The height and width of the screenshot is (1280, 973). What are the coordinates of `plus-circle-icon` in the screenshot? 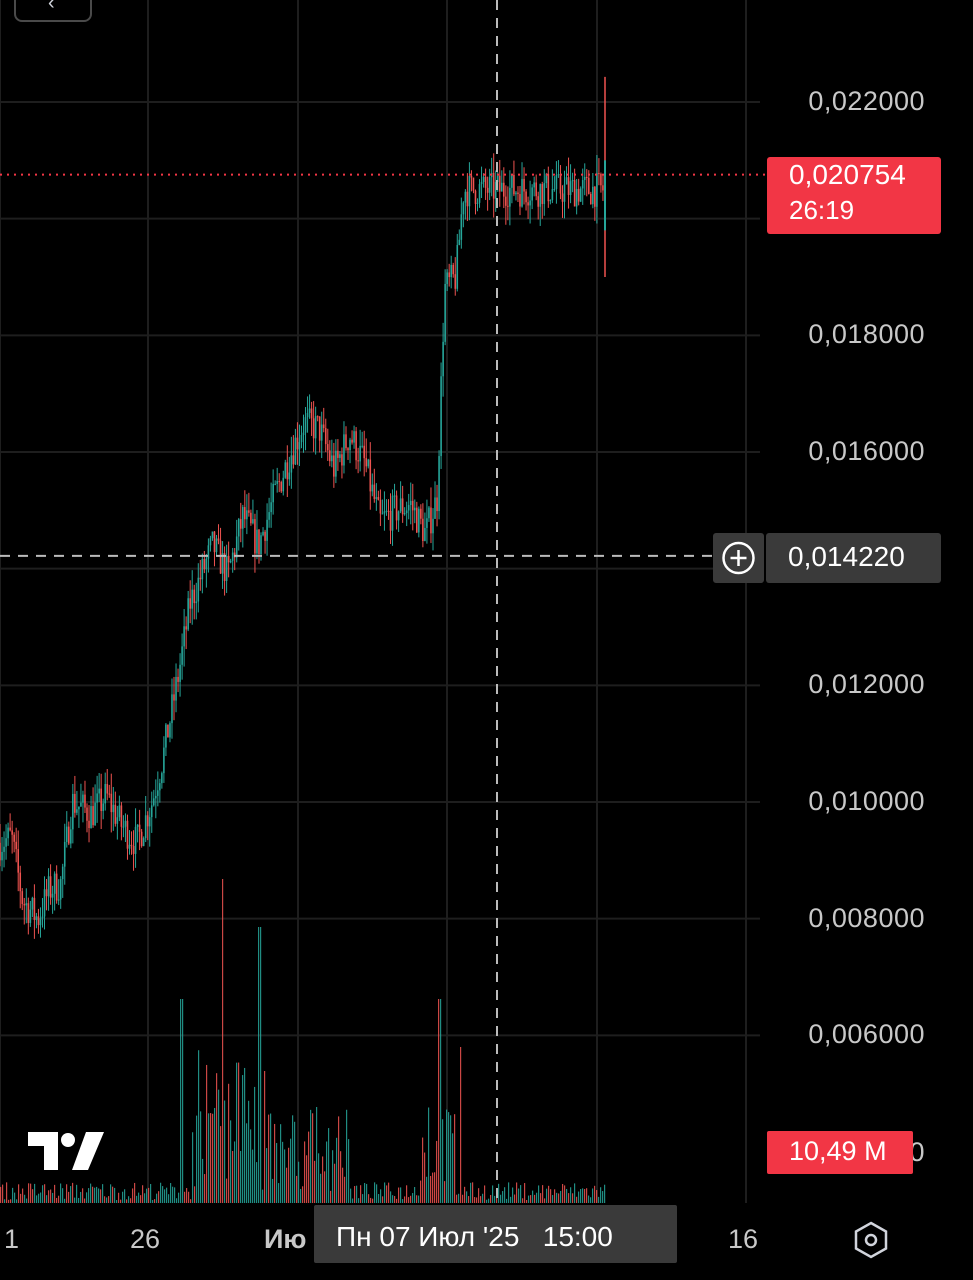 It's located at (738, 558).